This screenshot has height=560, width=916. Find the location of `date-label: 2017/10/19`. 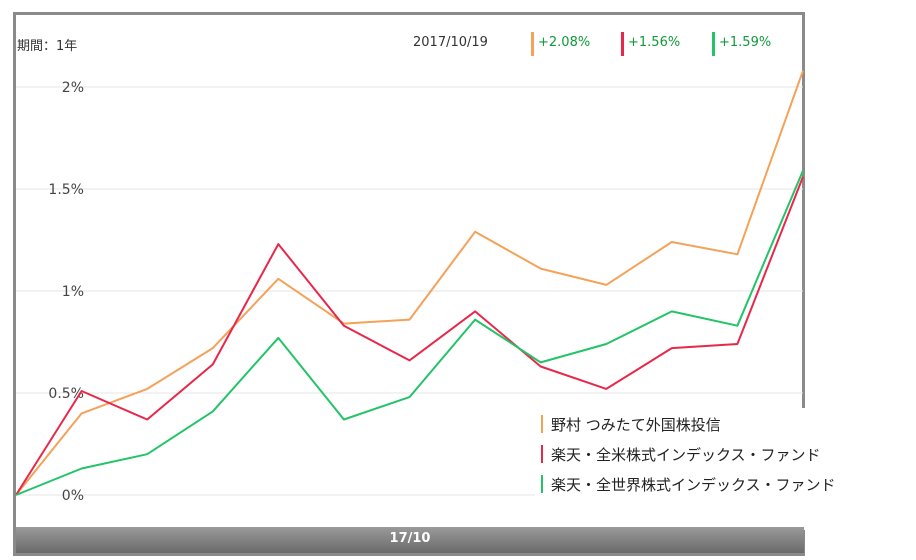

date-label: 2017/10/19 is located at coordinates (450, 42).